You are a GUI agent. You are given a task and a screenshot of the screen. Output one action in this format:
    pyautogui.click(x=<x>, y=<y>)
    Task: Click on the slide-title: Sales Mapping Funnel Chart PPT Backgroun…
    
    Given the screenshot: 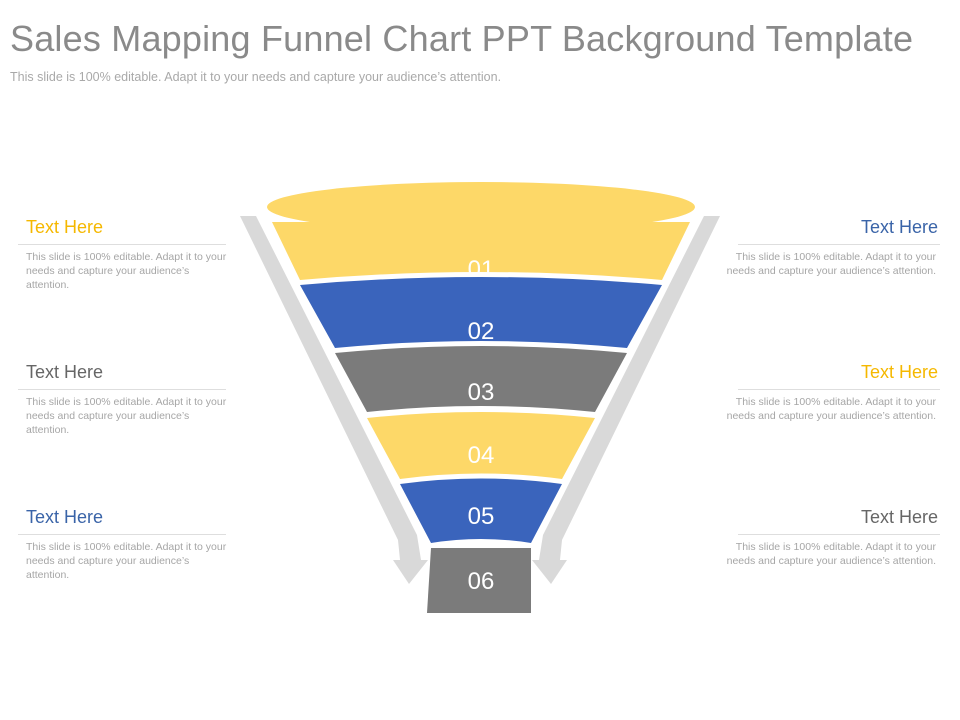 What is the action you would take?
    pyautogui.click(x=462, y=38)
    